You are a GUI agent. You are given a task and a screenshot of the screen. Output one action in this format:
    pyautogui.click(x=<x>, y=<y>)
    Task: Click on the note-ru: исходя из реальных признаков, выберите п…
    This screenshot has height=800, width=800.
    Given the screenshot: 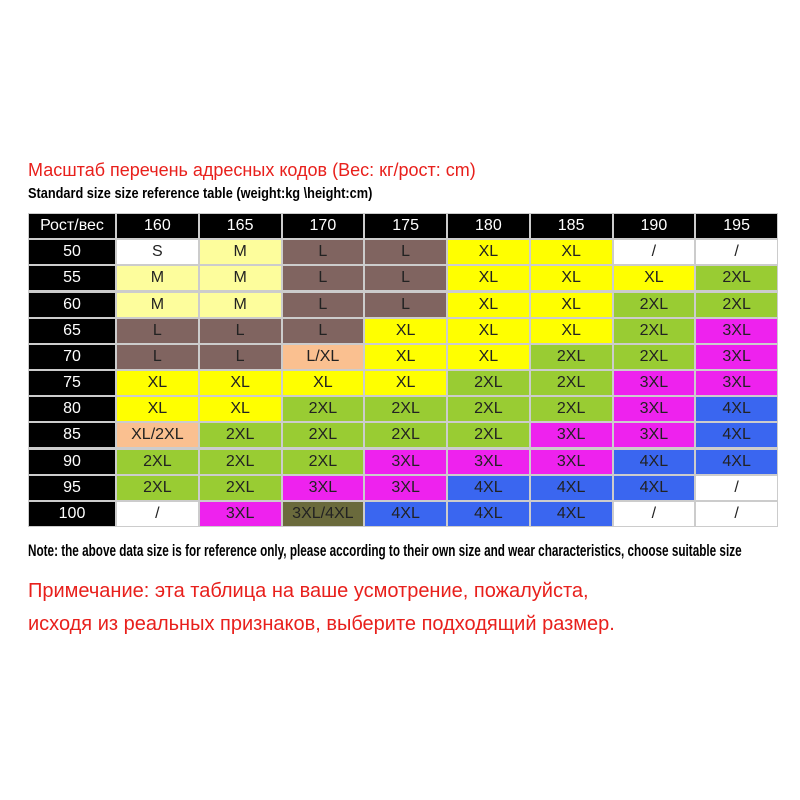 What is the action you would take?
    pyautogui.click(x=321, y=624)
    